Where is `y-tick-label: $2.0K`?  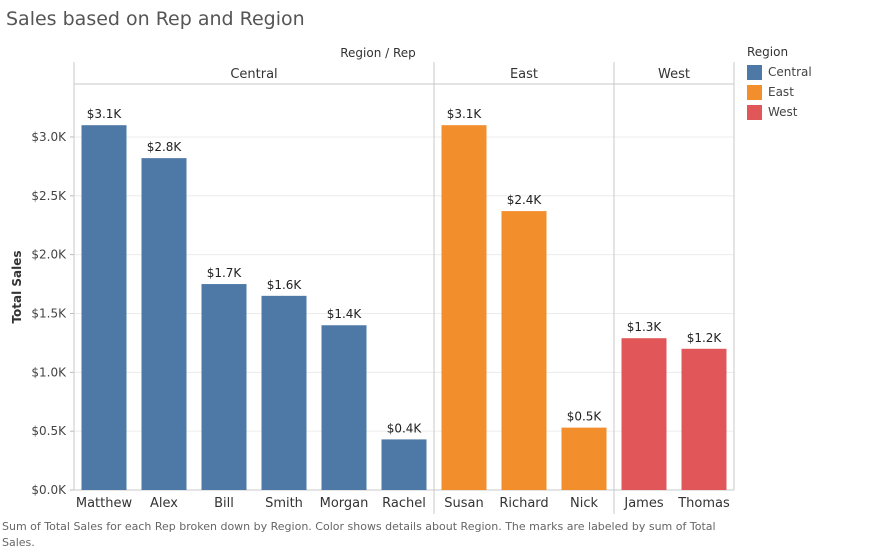
y-tick-label: $2.0K is located at coordinates (49, 255).